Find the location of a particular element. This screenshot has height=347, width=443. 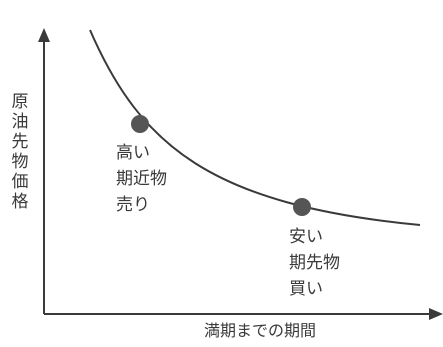

x-axis-label: 満期までの期間 is located at coordinates (259, 330).